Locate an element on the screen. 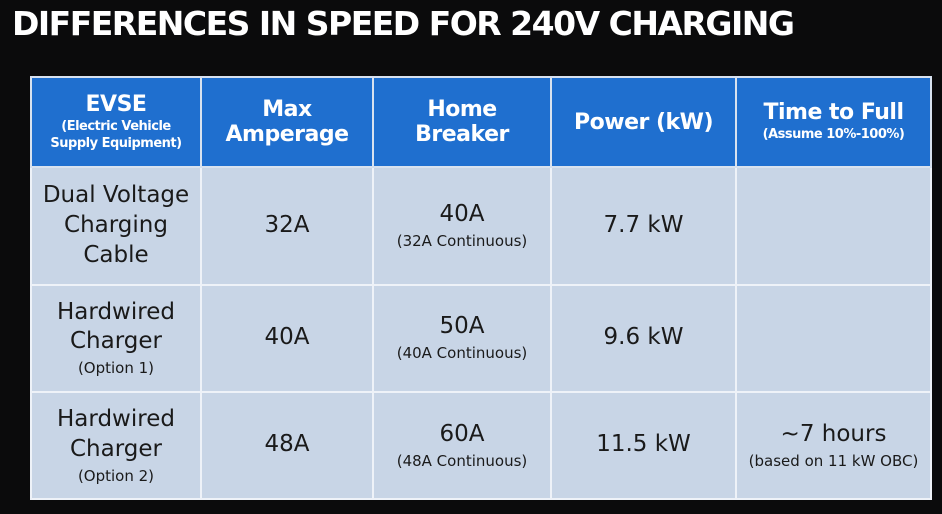 The image size is (942, 514). table-cell: 9.6 kW is located at coordinates (643, 338).